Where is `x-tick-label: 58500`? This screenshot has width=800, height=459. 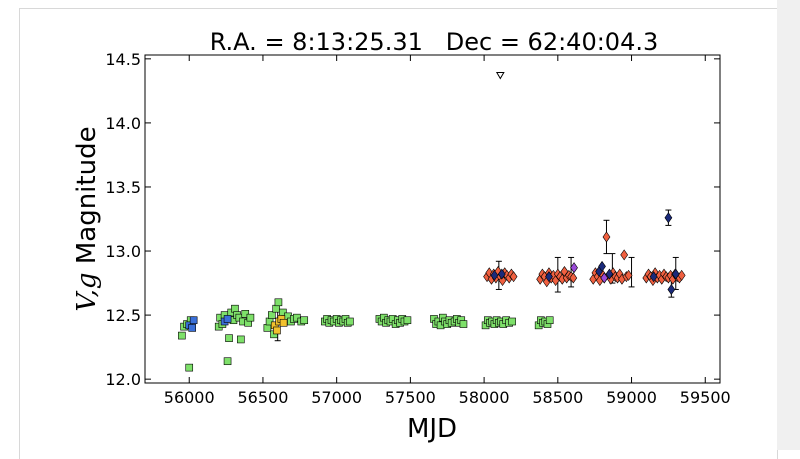
x-tick-label: 58500 is located at coordinates (557, 397).